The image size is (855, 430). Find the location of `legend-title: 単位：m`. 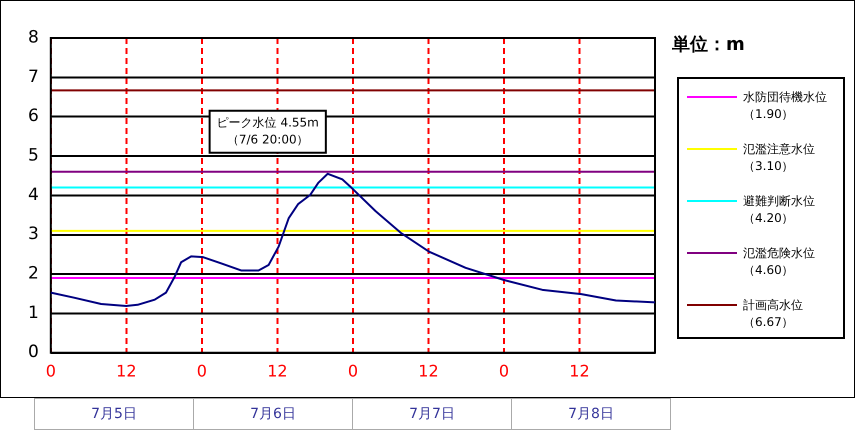

legend-title: 単位：m is located at coordinates (708, 44).